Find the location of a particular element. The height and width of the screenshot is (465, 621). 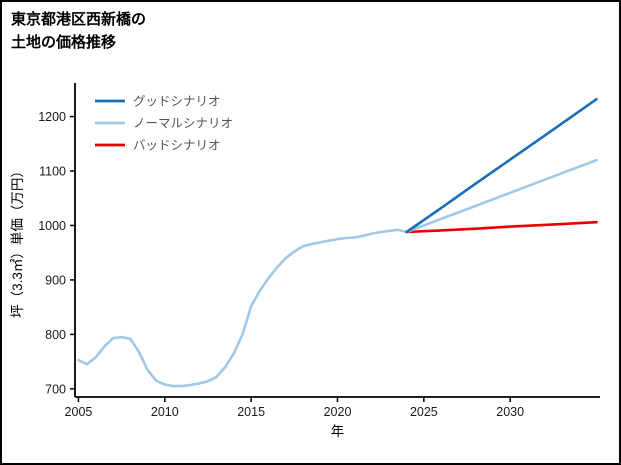

chart-title: 東京都港区西新橋の 土地の価格推移 is located at coordinates (78, 31).